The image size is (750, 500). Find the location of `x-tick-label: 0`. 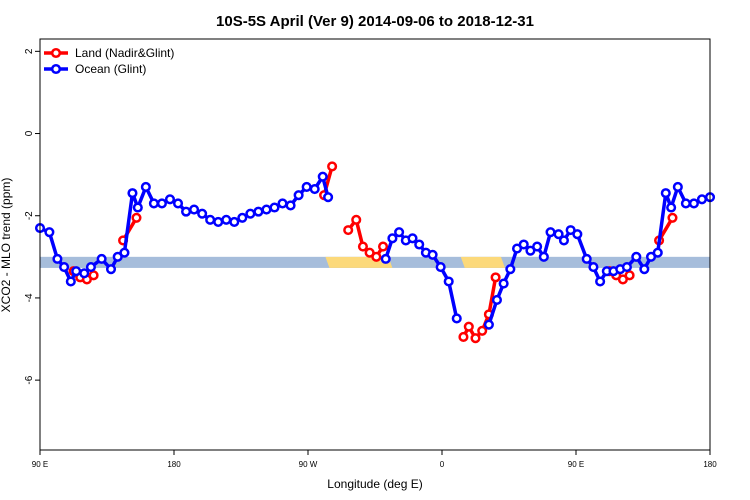

x-tick-label: 0 is located at coordinates (442, 464).